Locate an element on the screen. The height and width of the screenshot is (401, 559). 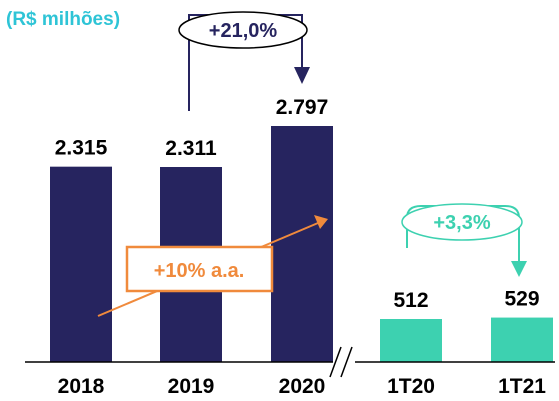
category-label-2018: 2018 is located at coordinates (81, 386).